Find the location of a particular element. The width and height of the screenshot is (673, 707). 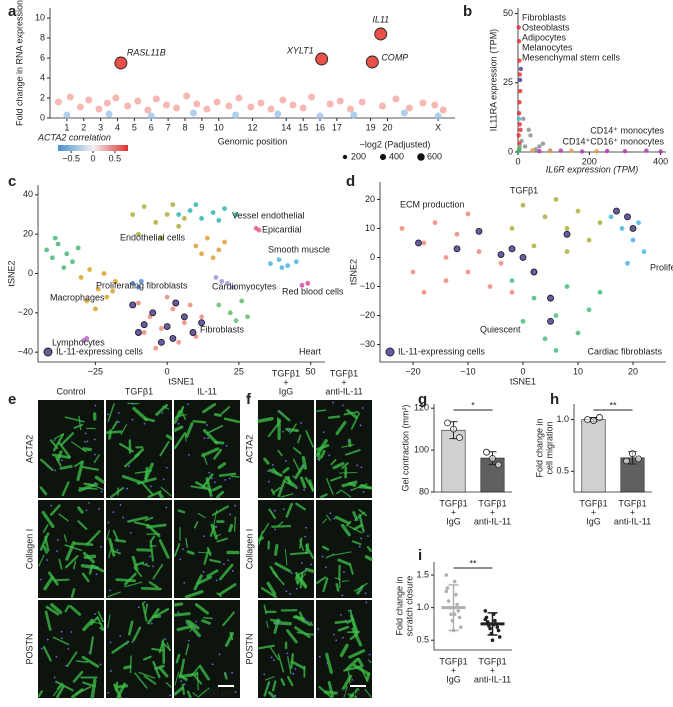

x-tick-label: 0 is located at coordinates (167, 371).